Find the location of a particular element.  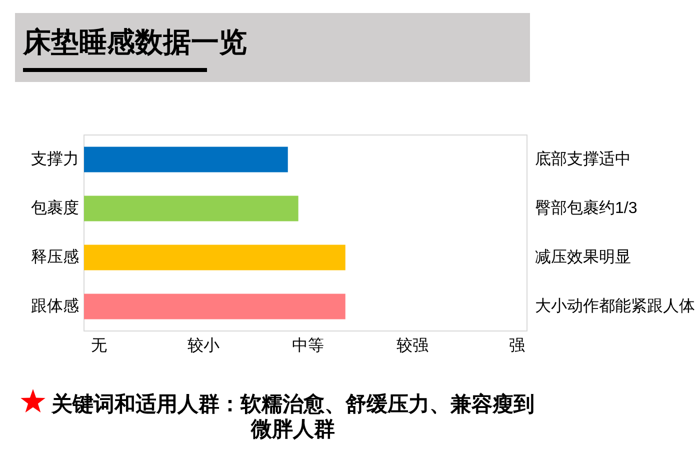

text: 中等 is located at coordinates (308, 345).